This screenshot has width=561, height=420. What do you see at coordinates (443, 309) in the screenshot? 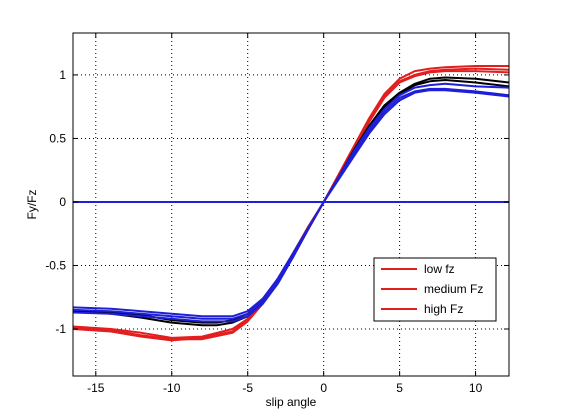
I see `legend-label: high Fz` at bounding box center [443, 309].